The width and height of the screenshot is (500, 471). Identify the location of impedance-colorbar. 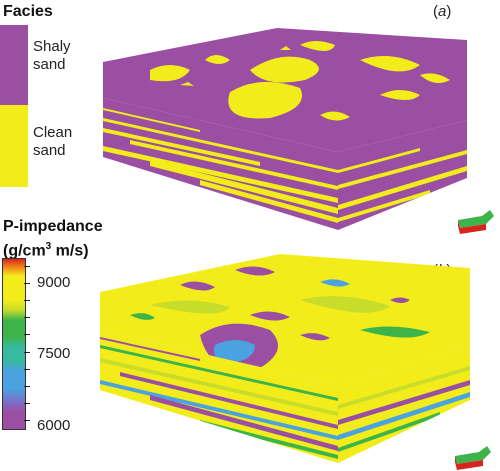
(14, 344).